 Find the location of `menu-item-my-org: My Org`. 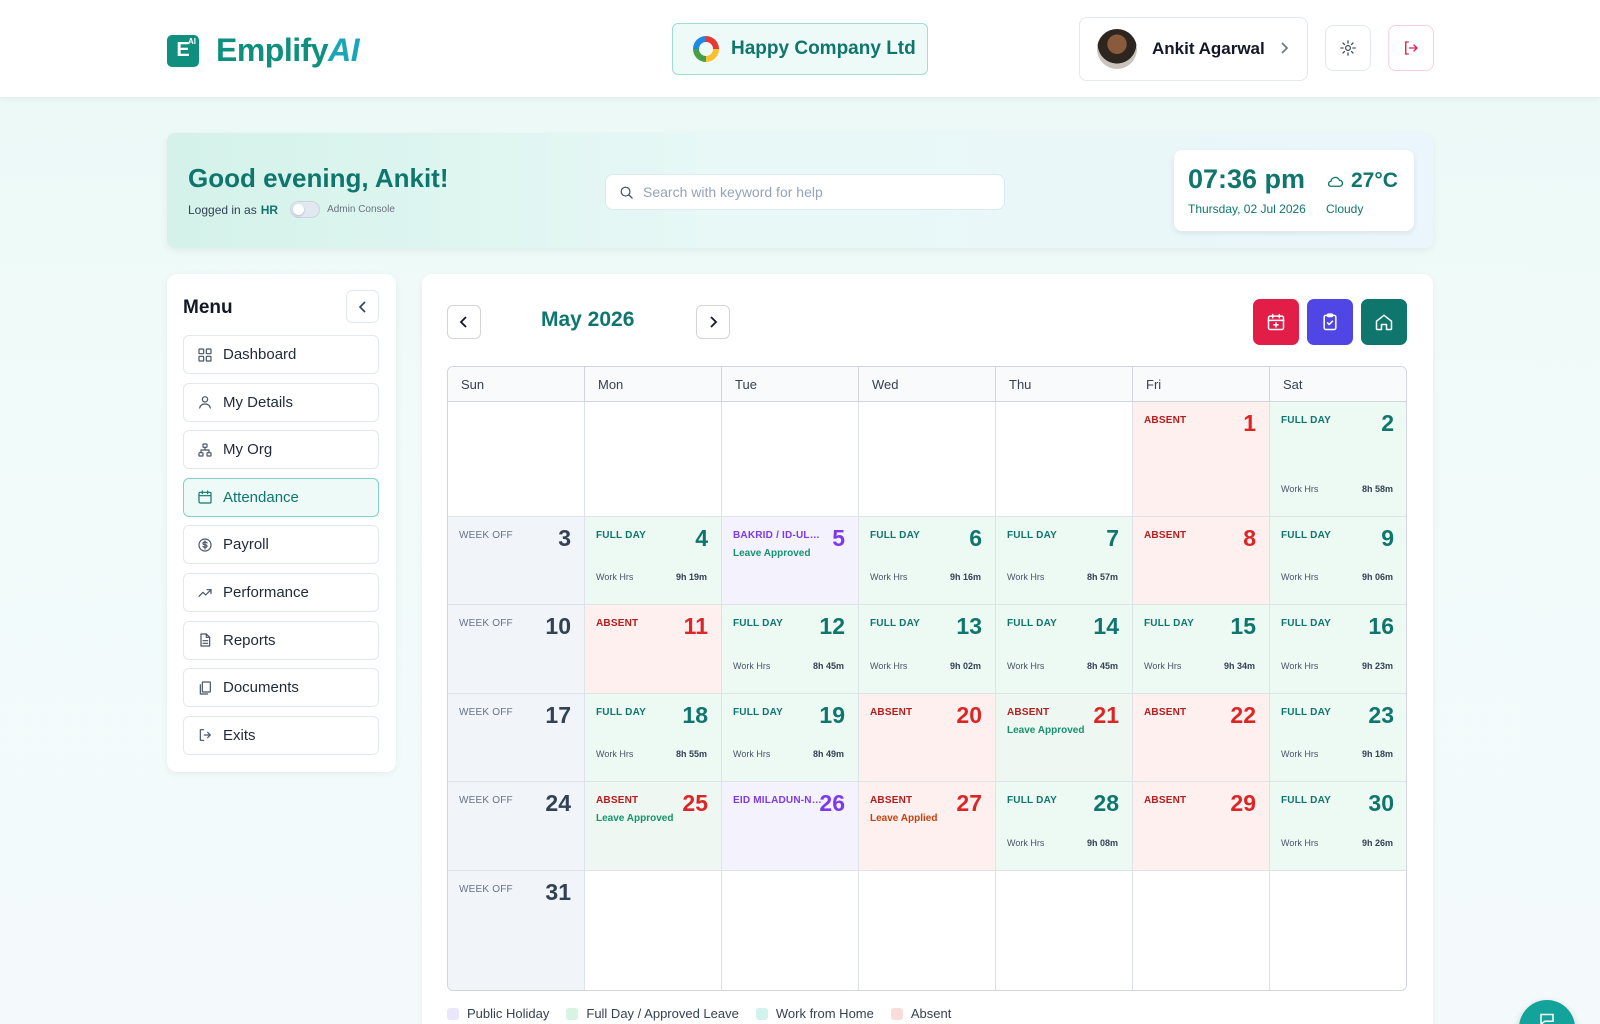

menu-item-my-org: My Org is located at coordinates (281, 450).